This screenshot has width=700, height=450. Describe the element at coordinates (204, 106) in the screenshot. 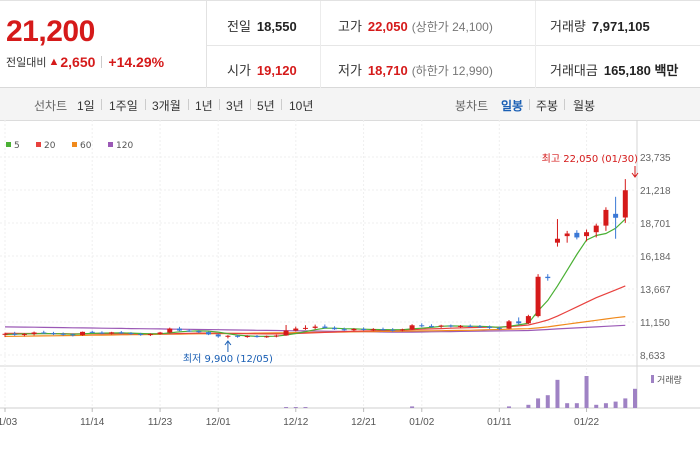

I see `tab-1year: 1년` at that location.